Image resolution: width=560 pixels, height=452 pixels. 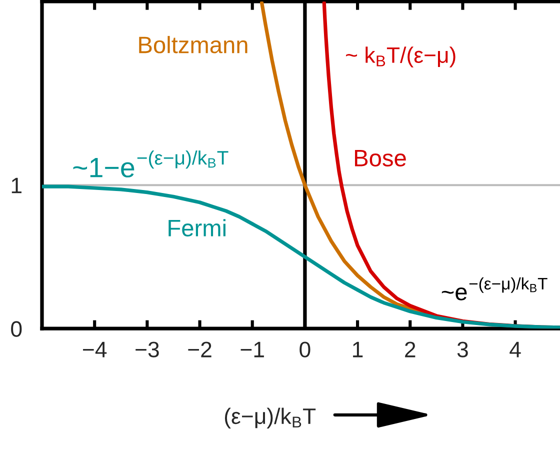 What do you see at coordinates (193, 45) in the screenshot?
I see `series-label: Boltzmann` at bounding box center [193, 45].